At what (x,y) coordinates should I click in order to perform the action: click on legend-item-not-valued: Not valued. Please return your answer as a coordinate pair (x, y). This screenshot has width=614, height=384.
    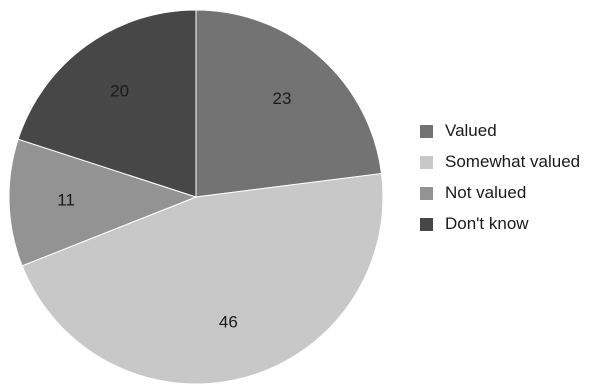
    Looking at the image, I should click on (517, 193).